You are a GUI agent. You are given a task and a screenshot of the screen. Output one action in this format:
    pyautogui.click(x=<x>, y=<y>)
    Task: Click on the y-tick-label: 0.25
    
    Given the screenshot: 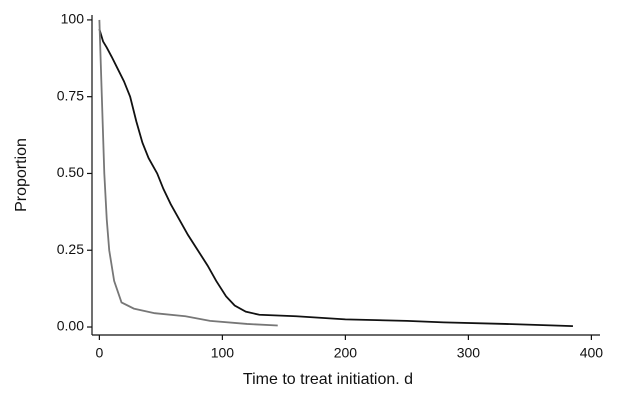 What is the action you would take?
    pyautogui.click(x=70, y=249)
    